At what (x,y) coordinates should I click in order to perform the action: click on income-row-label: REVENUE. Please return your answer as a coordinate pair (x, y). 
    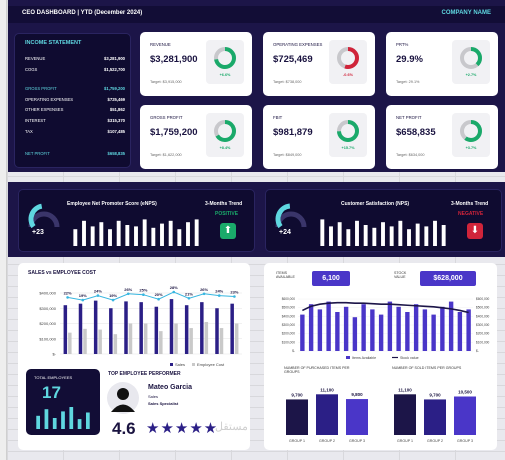
    Looking at the image, I should click on (35, 58).